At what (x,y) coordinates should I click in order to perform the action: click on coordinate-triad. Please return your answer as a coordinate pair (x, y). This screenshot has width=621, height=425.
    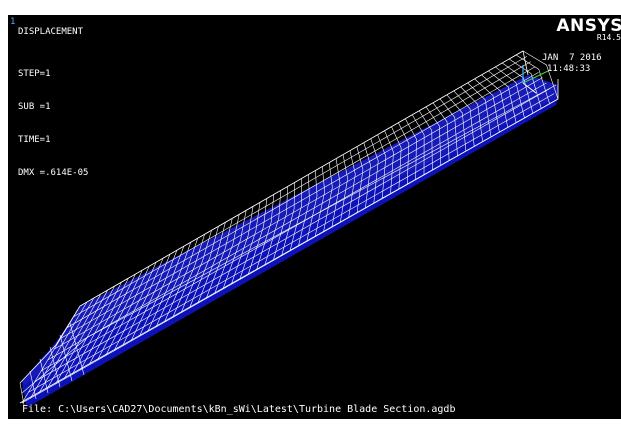
    Looking at the image, I should click on (535, 79).